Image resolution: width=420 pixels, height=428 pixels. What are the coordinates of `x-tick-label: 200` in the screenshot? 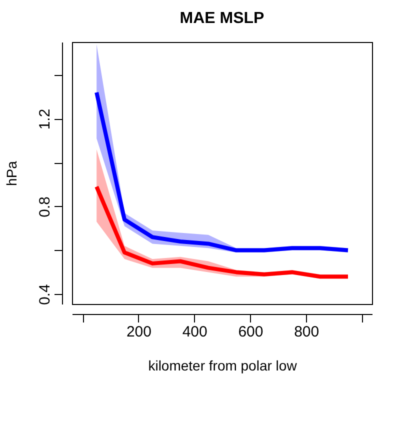 It's located at (139, 332).